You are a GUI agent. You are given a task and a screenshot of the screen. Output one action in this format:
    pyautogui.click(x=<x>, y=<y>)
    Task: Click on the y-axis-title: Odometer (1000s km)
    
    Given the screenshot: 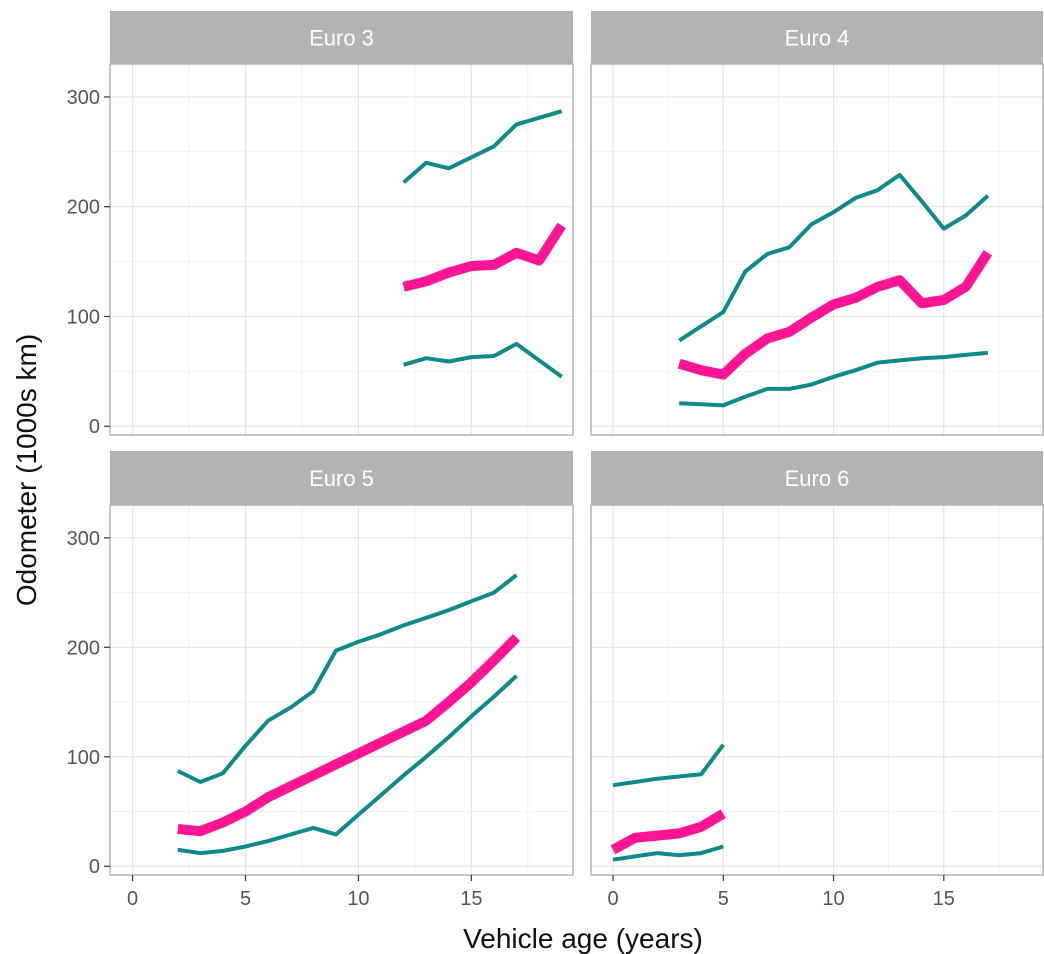 What is the action you would take?
    pyautogui.click(x=26, y=470)
    